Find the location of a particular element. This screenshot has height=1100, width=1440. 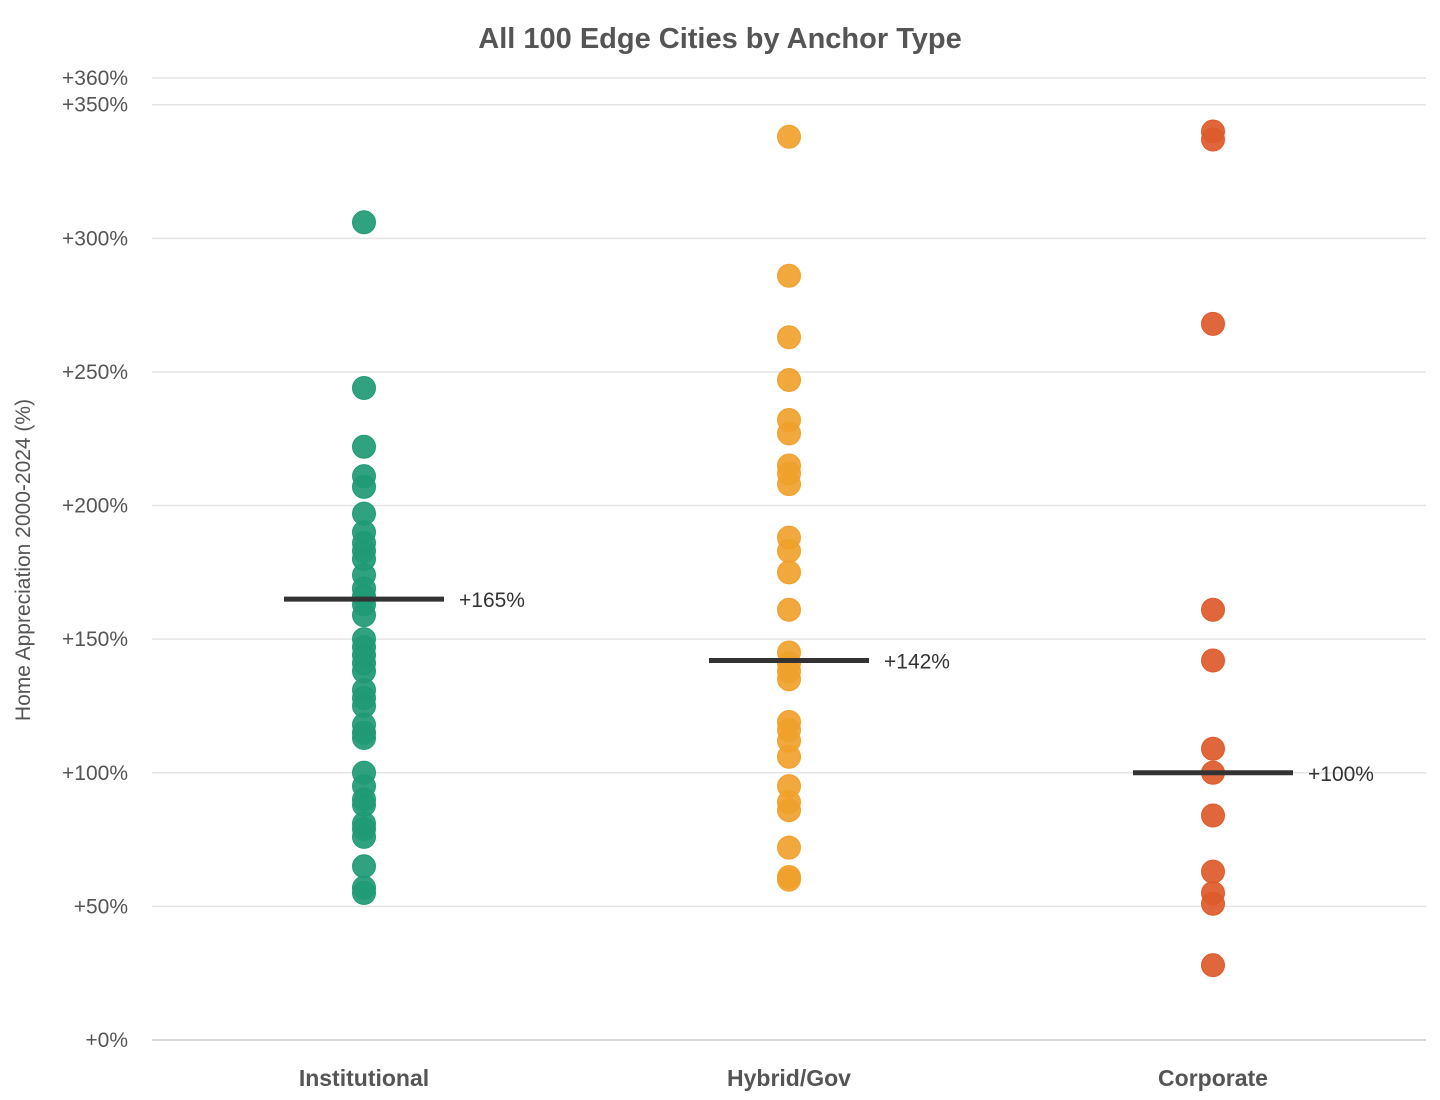

x-tick-label: Institutional is located at coordinates (364, 1078).